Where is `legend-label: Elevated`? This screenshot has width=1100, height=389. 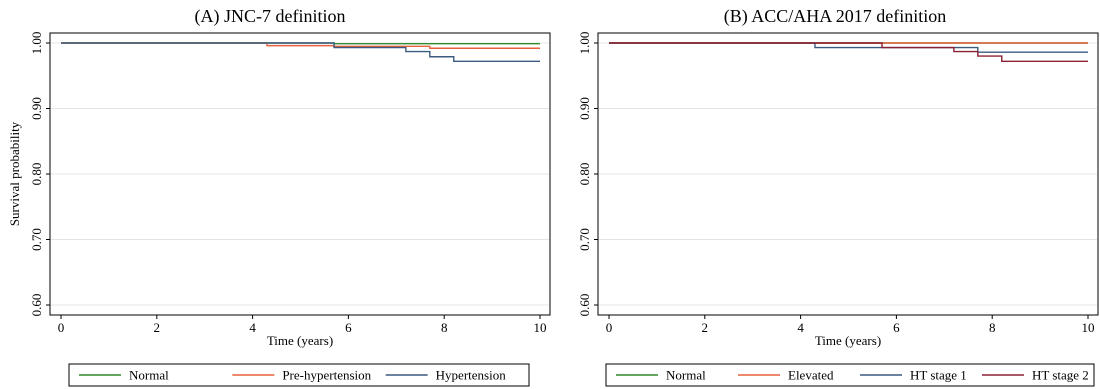
legend-label: Elevated is located at coordinates (811, 375).